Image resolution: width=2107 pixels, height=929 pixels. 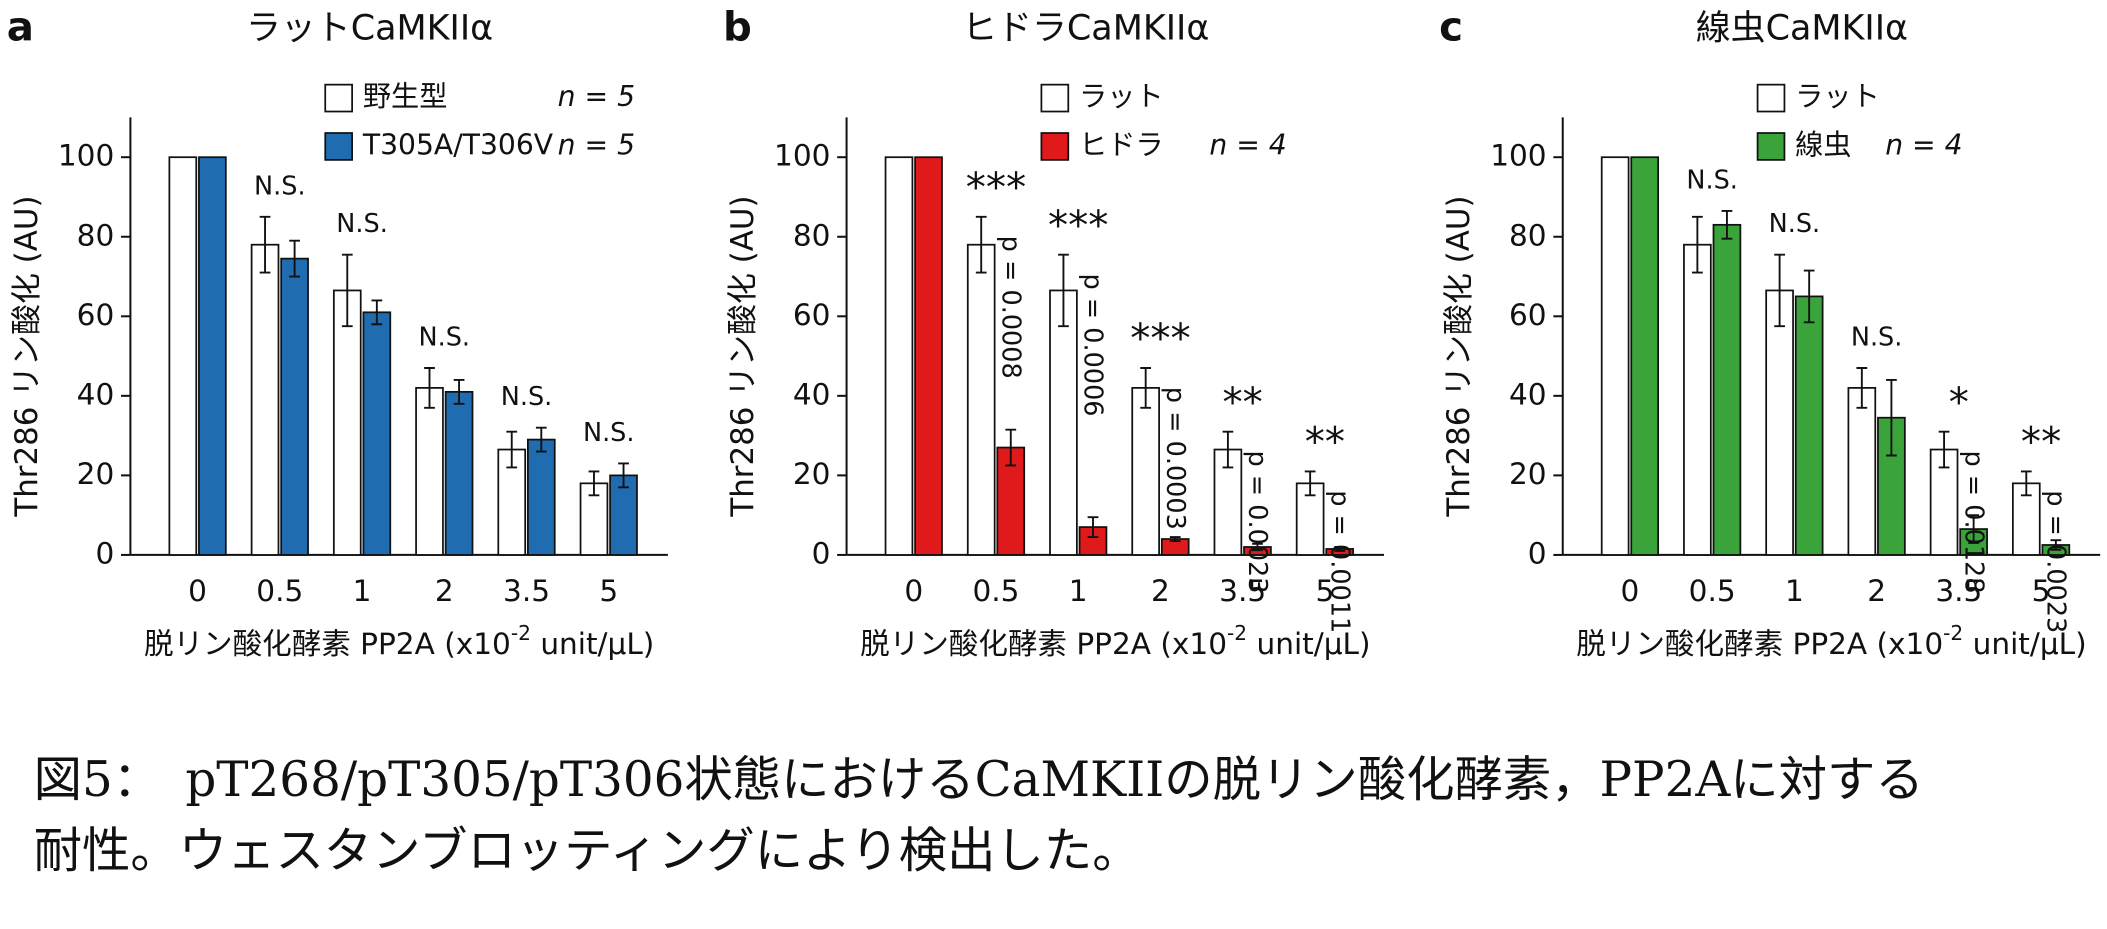 I want to click on chart-title: ラットCaMKIIα, so click(x=369, y=29).